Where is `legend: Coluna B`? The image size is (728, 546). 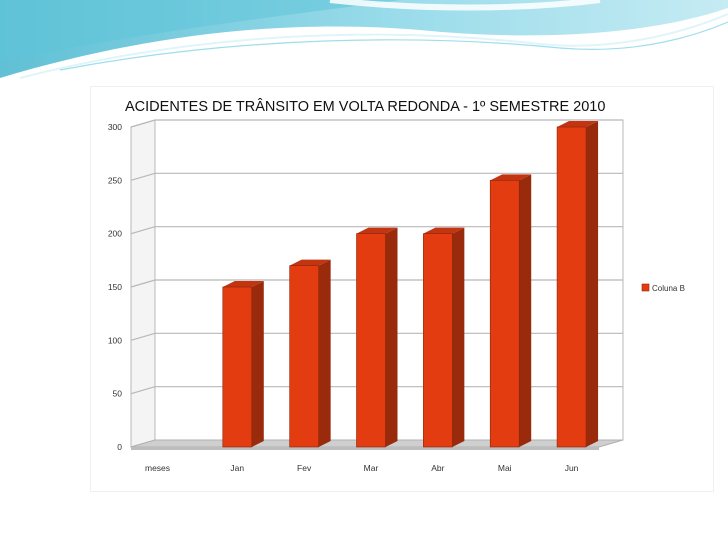
legend: Coluna B is located at coordinates (663, 288).